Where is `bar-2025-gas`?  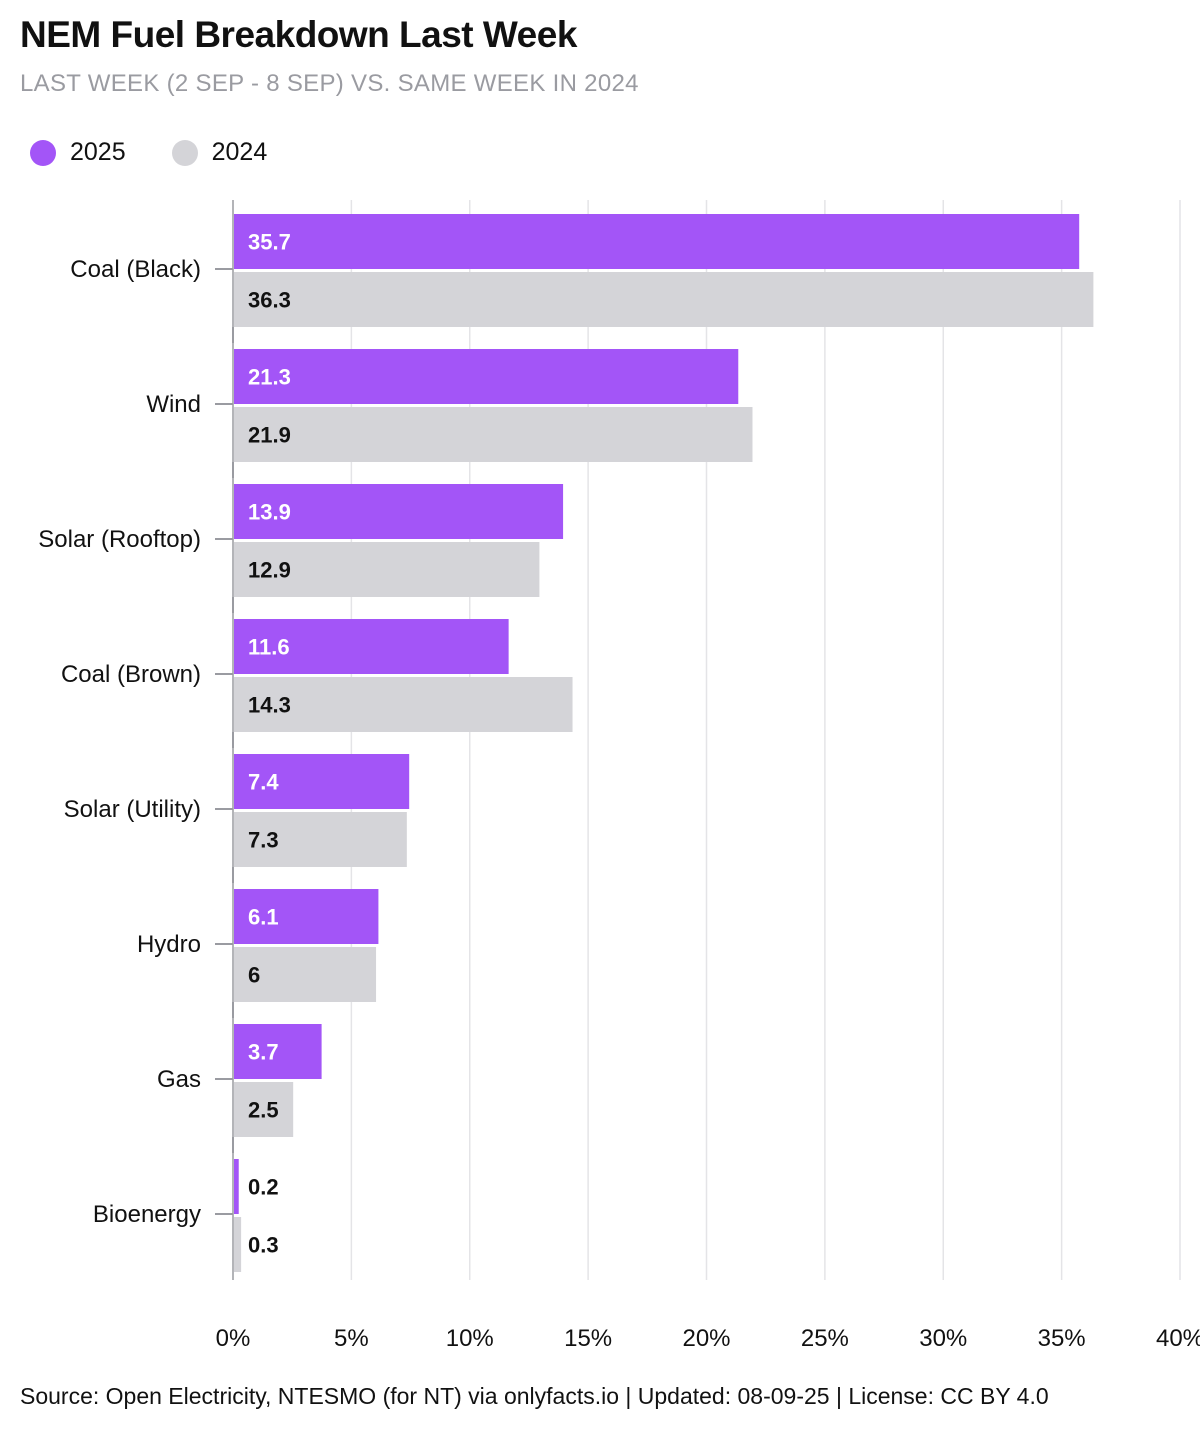 bar-2025-gas is located at coordinates (278, 1051).